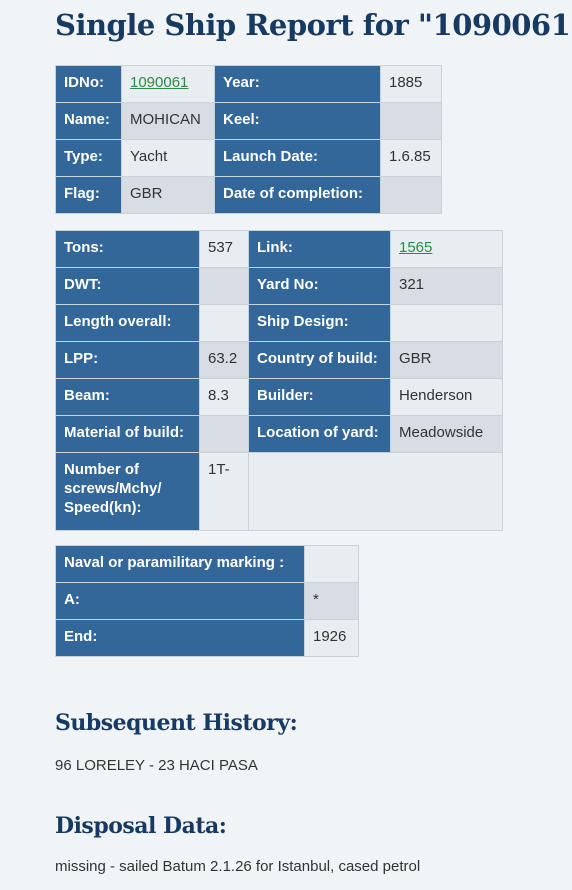 Image resolution: width=572 pixels, height=890 pixels. What do you see at coordinates (168, 121) in the screenshot?
I see `field-value: MOHICAN` at bounding box center [168, 121].